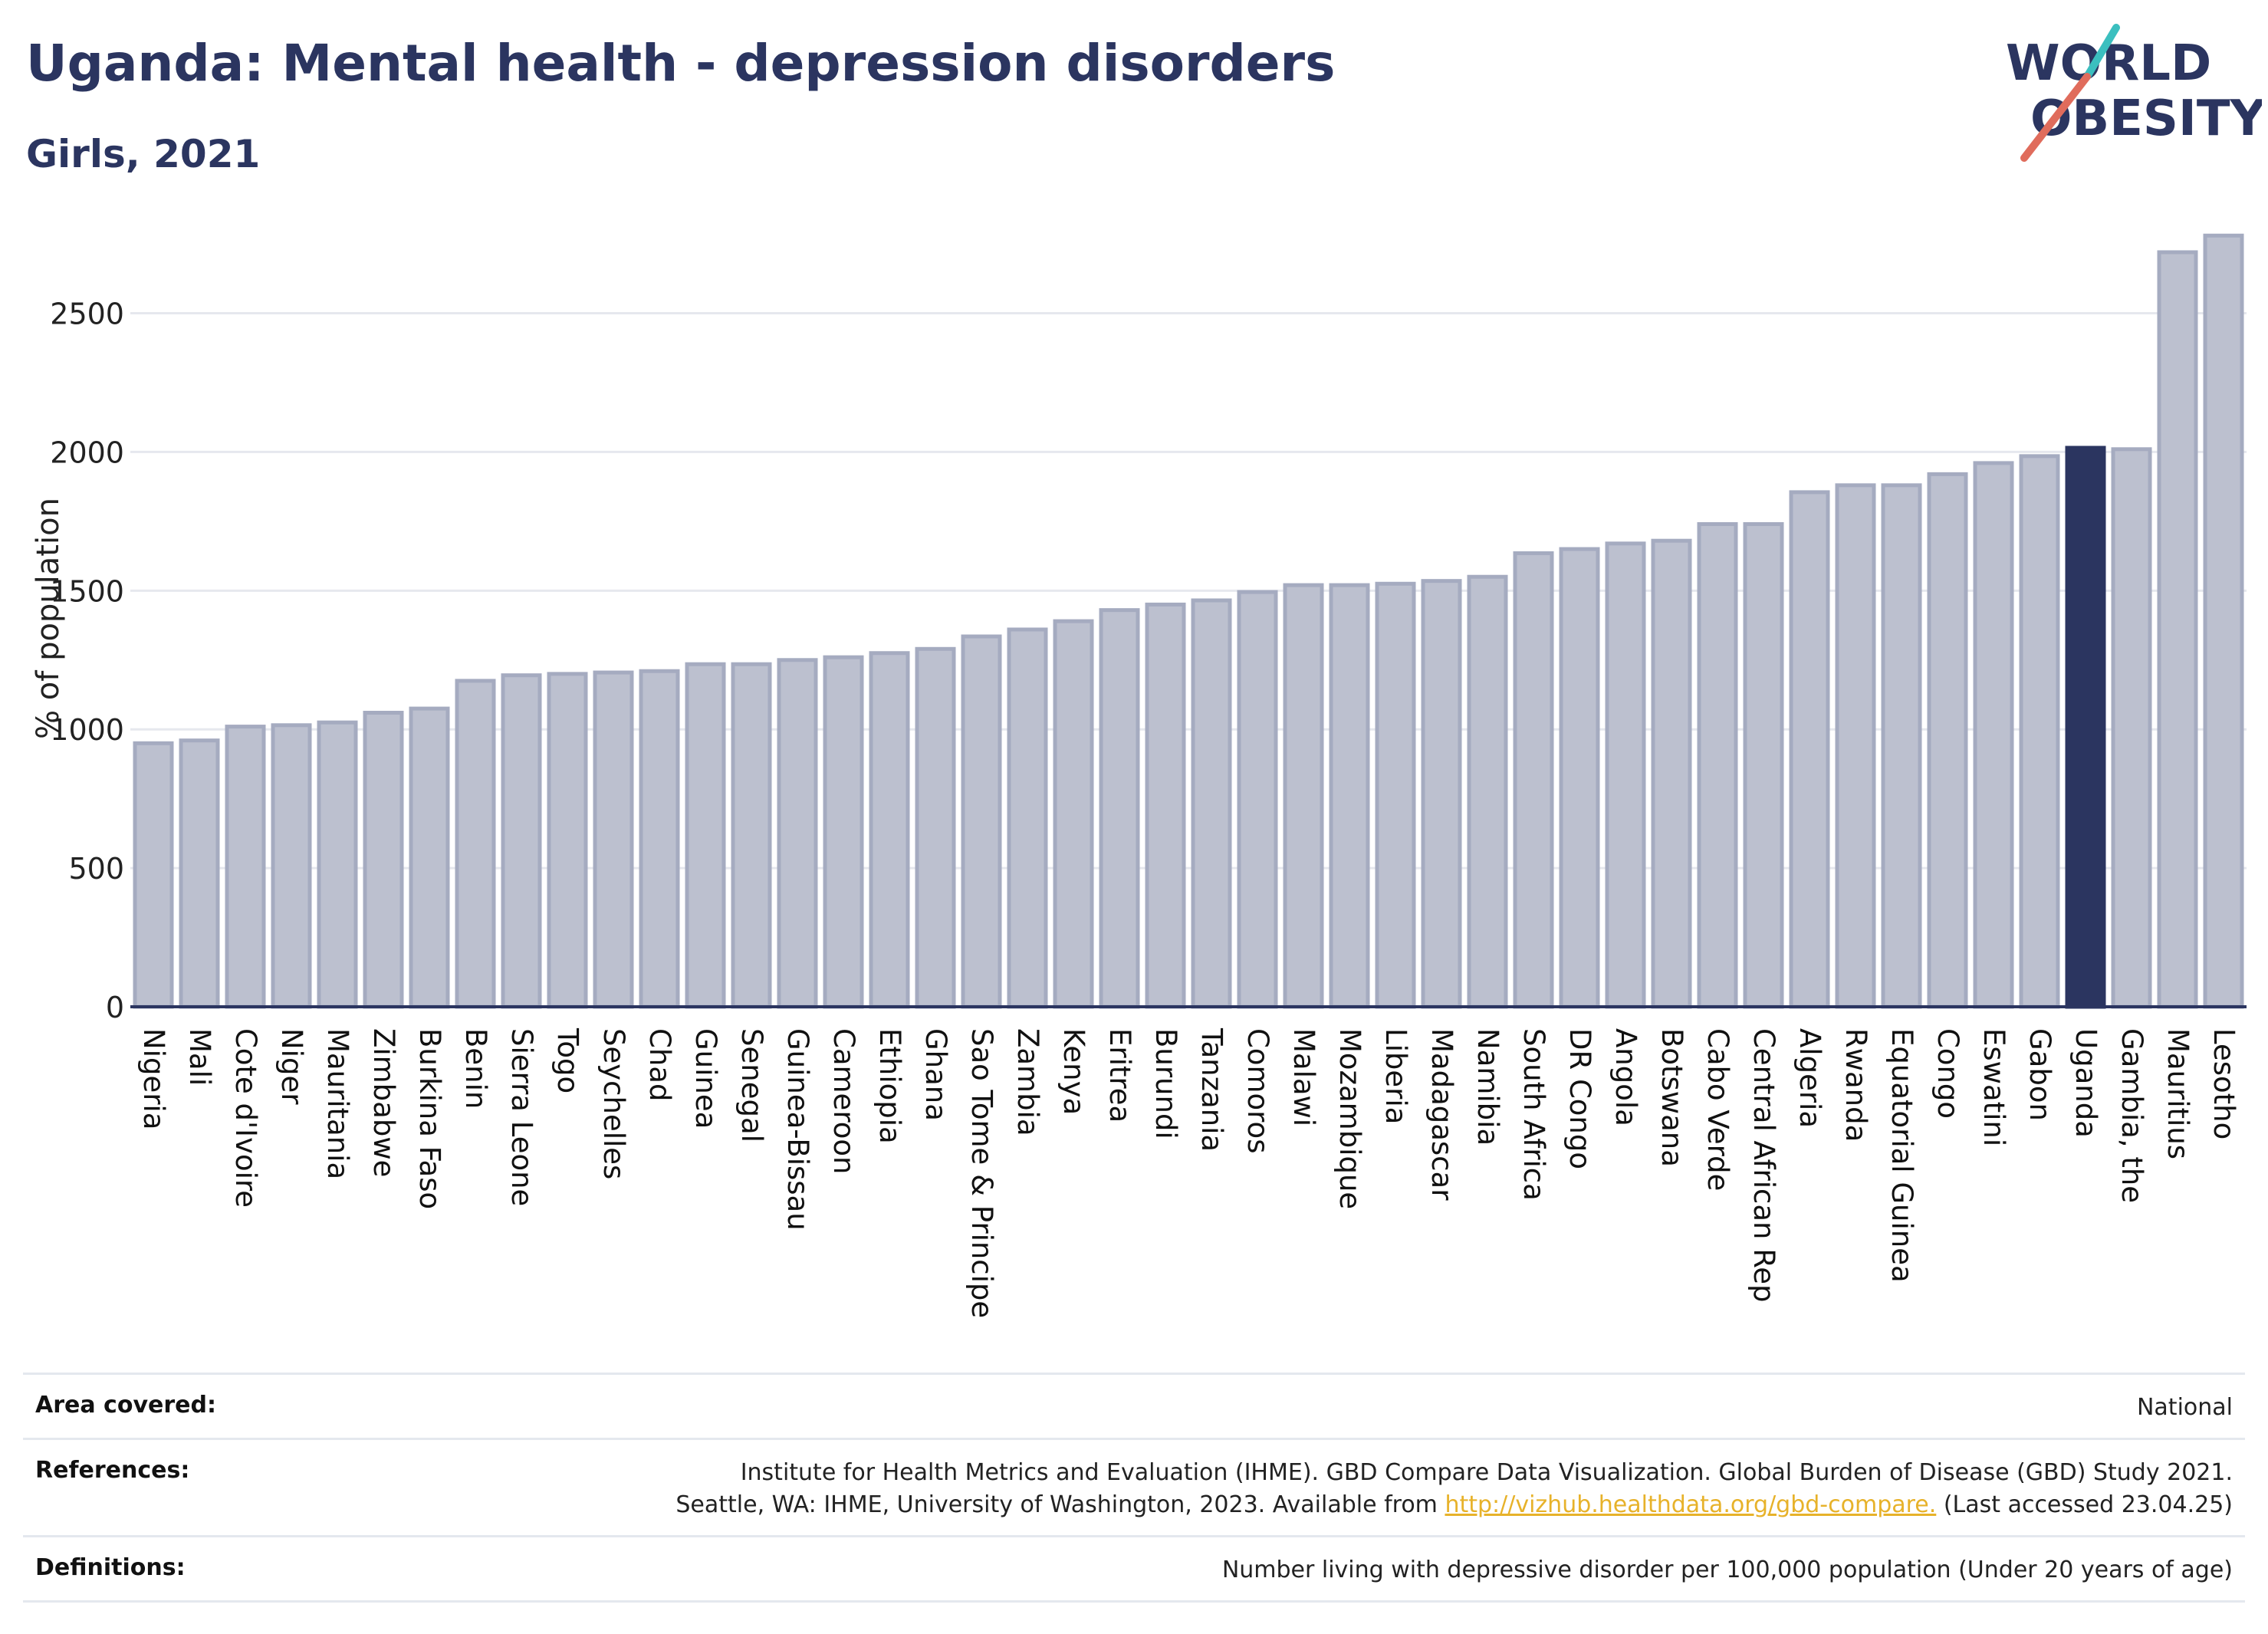 The image size is (2268, 1634). What do you see at coordinates (567, 1060) in the screenshot?
I see `x-tick-label: Togo` at bounding box center [567, 1060].